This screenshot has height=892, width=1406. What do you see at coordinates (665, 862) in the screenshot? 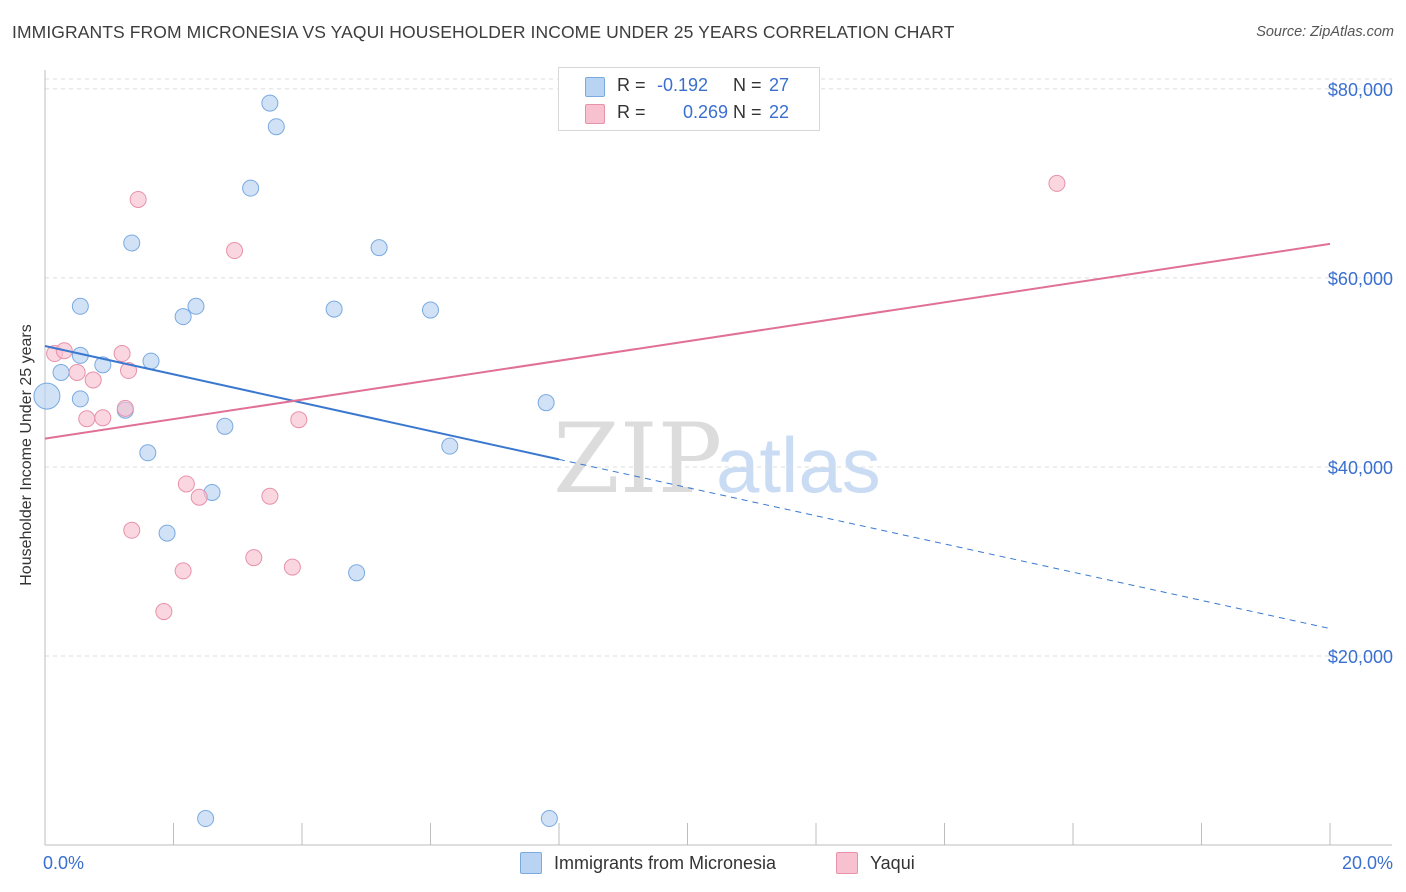
I see `series-legend-label: Immigrants from Micronesia` at bounding box center [665, 862].